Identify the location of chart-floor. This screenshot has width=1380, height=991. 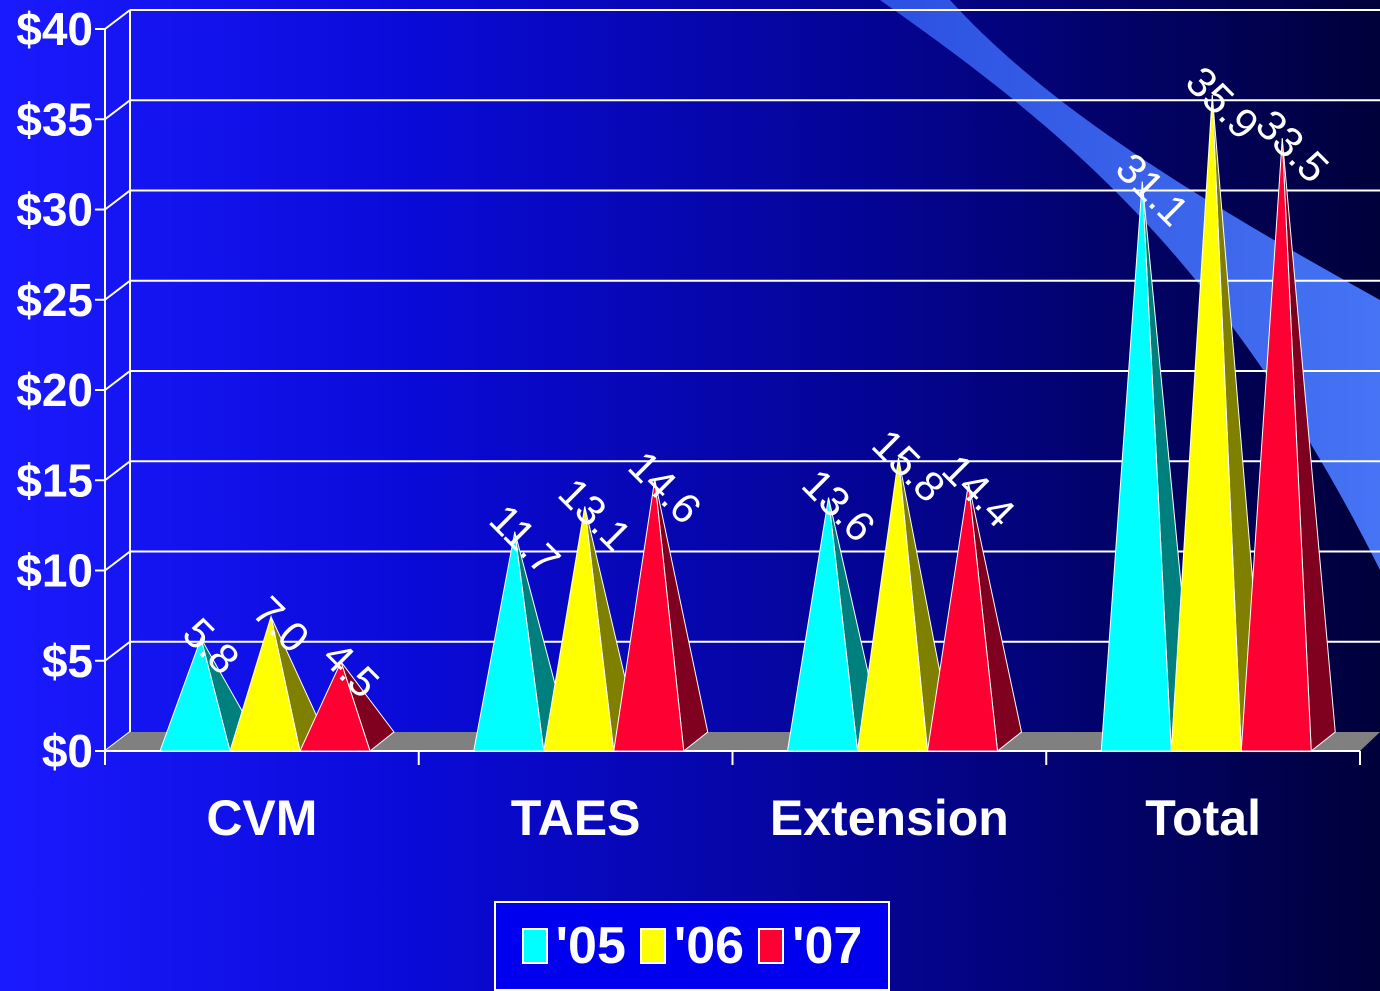
(742, 741).